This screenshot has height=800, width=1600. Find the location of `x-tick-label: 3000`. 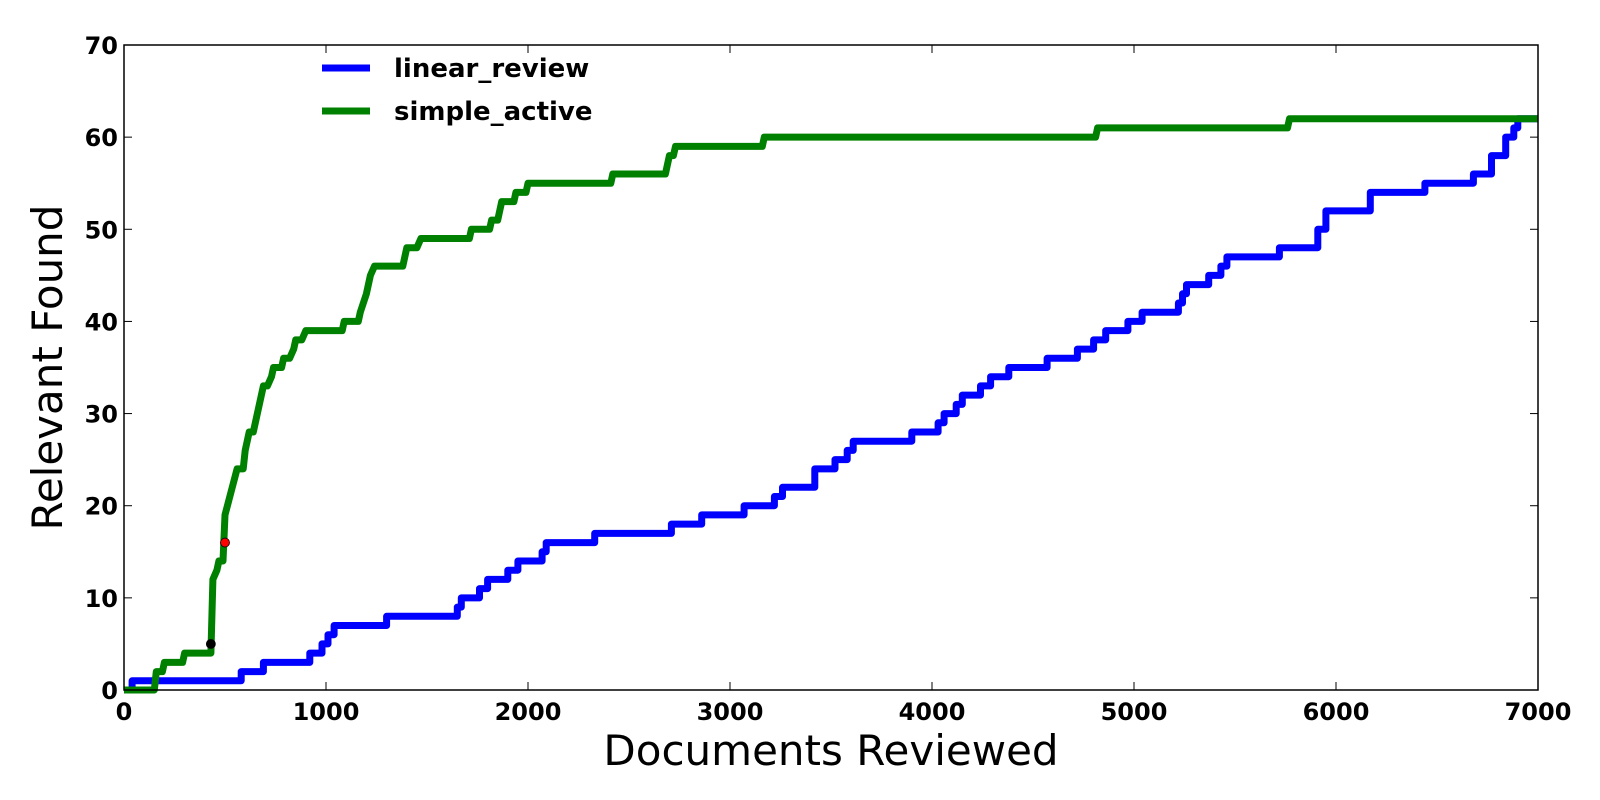

x-tick-label: 3000 is located at coordinates (730, 712).